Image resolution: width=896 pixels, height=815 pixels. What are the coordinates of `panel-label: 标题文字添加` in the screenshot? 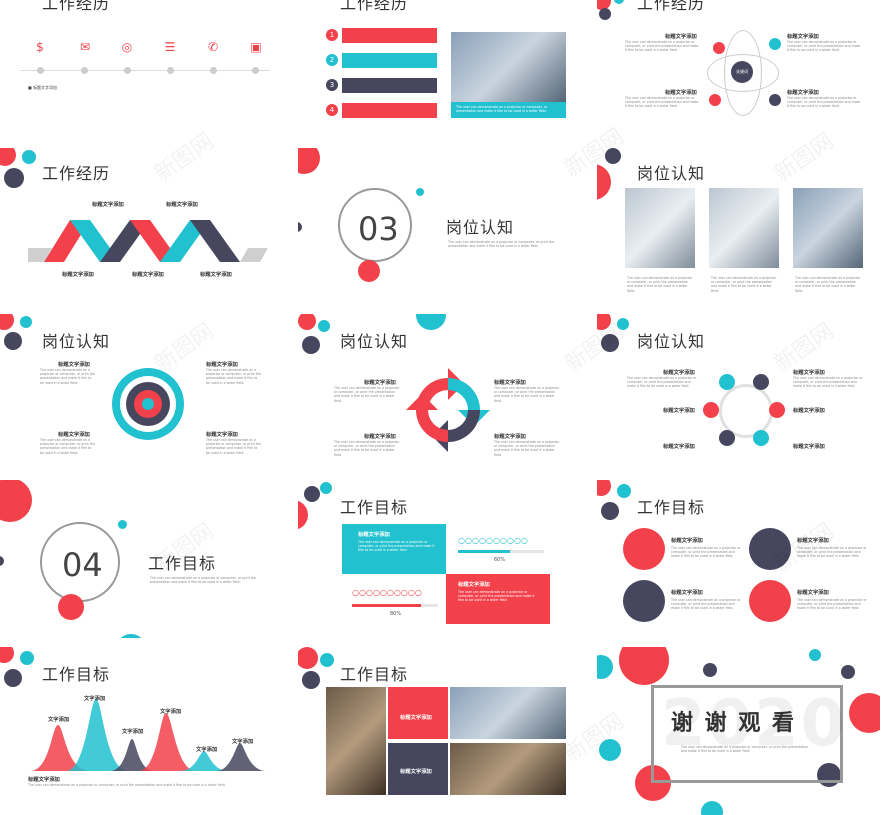 It's located at (474, 585).